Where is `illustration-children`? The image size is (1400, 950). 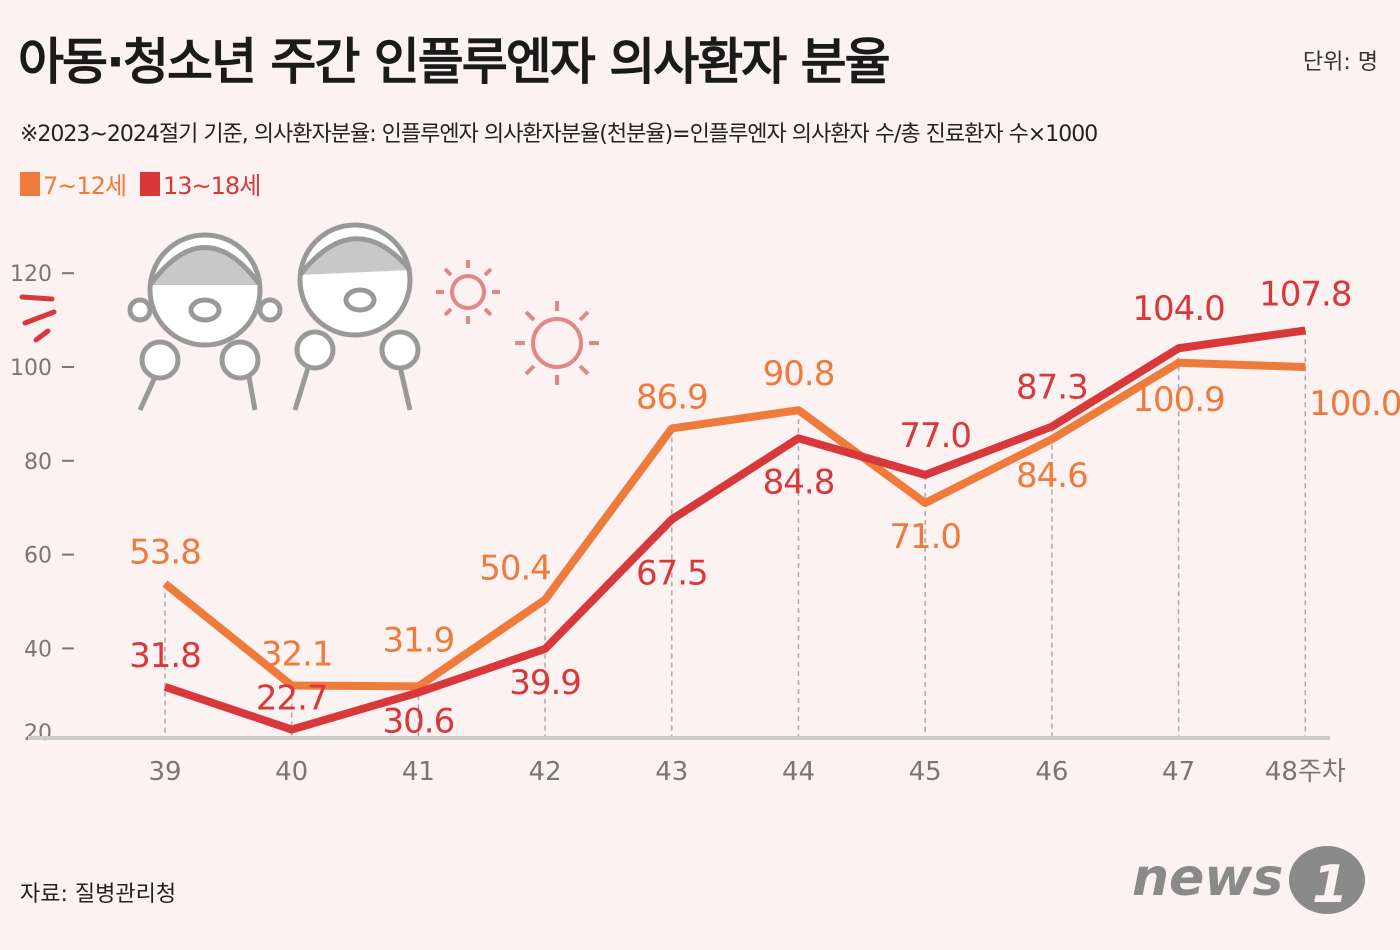 illustration-children is located at coordinates (274, 317).